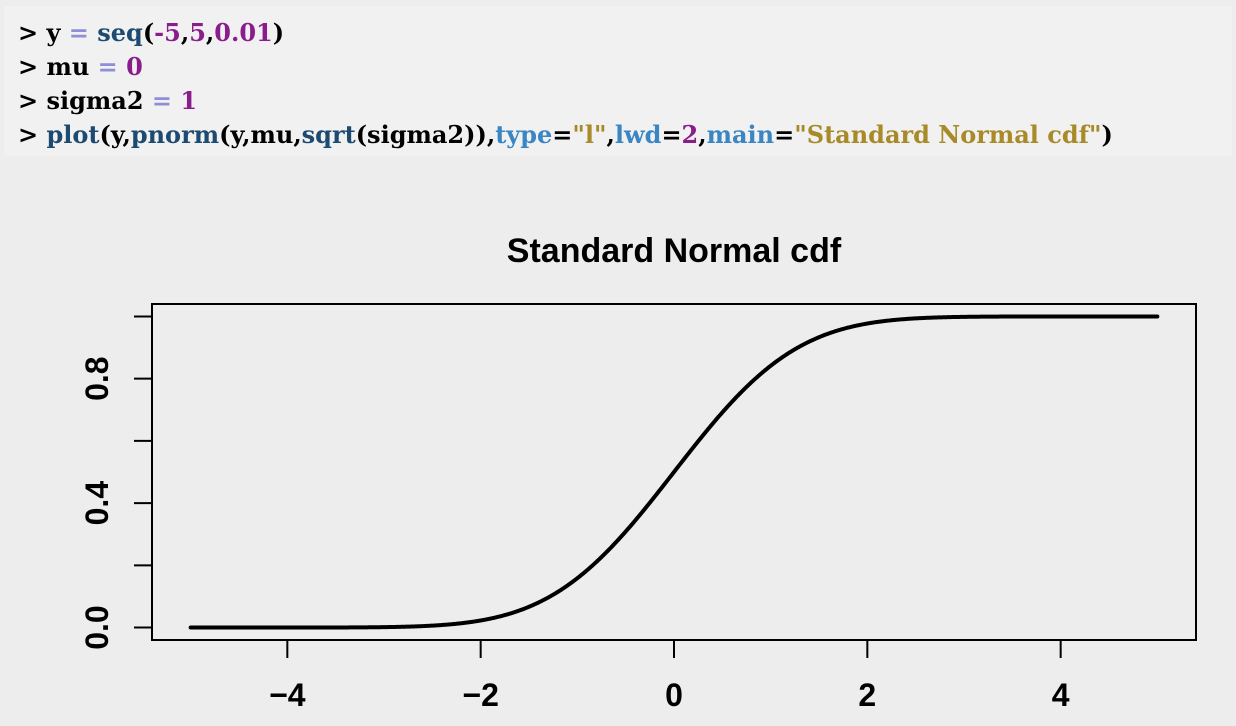 This screenshot has width=1236, height=726. Describe the element at coordinates (95, 100) in the screenshot. I see `code-token: sigma2` at that location.